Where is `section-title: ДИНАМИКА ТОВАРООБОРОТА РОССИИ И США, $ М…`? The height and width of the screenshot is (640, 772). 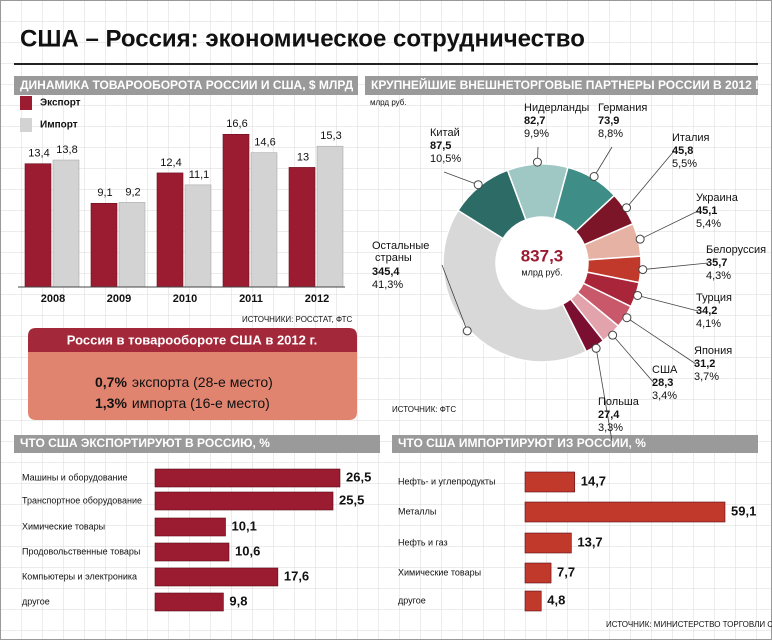 section-title: ДИНАМИКА ТОВАРООБОРОТА РОССИИ И США, $ М… is located at coordinates (187, 85).